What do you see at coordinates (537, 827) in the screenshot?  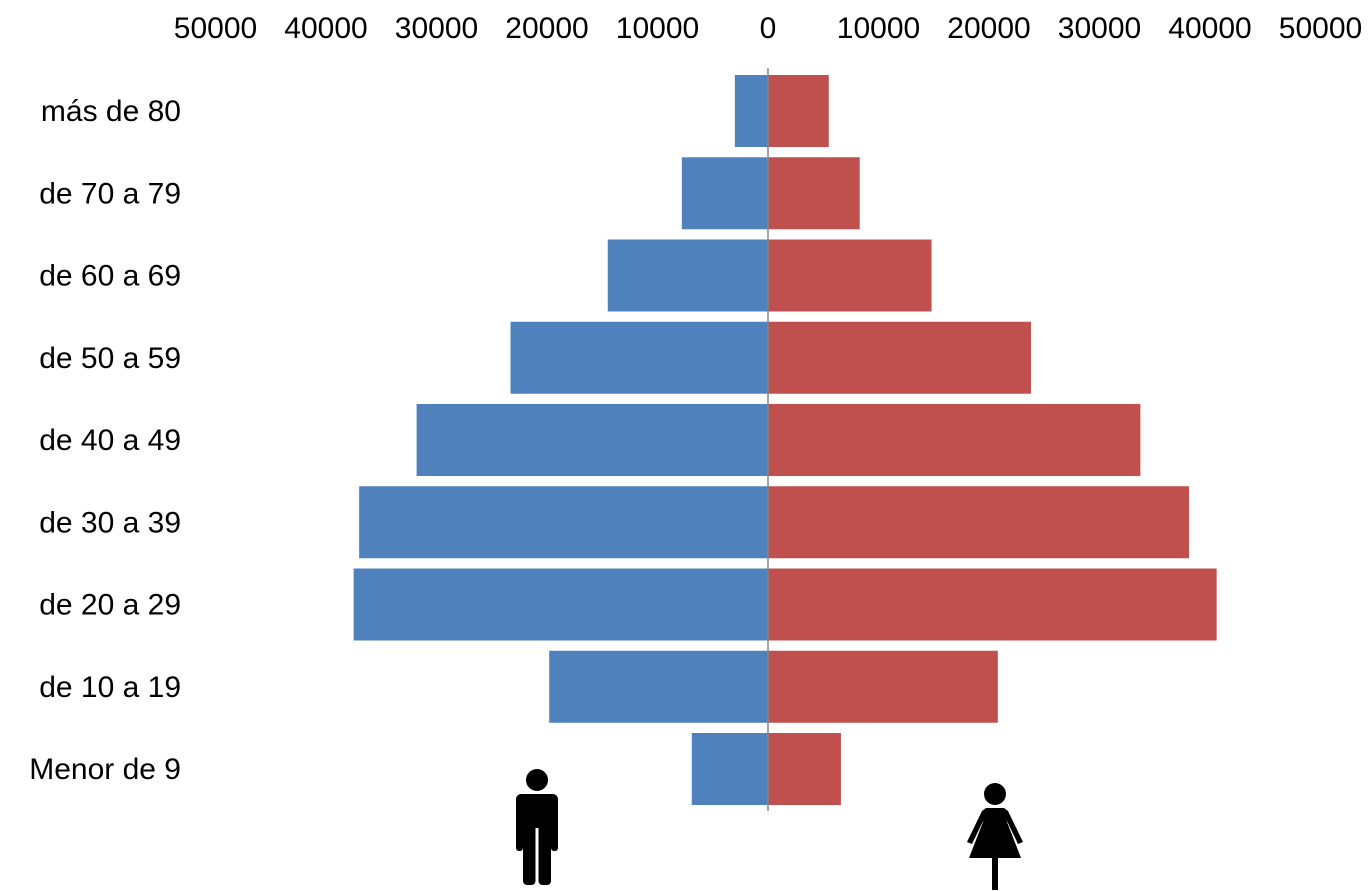 I see `man-icon` at bounding box center [537, 827].